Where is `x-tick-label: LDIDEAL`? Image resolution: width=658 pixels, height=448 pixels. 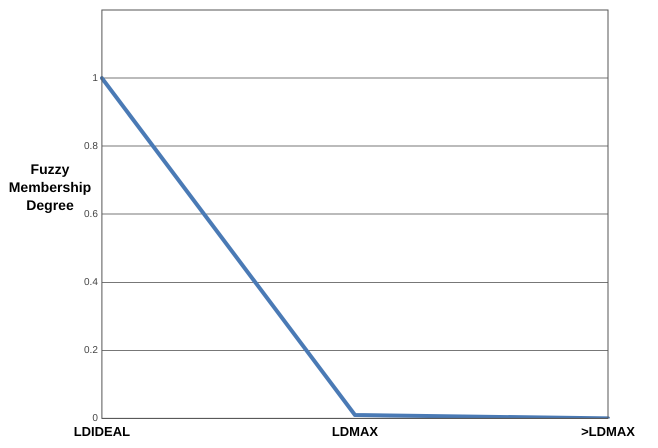
x-tick-label: LDIDEAL is located at coordinates (102, 431).